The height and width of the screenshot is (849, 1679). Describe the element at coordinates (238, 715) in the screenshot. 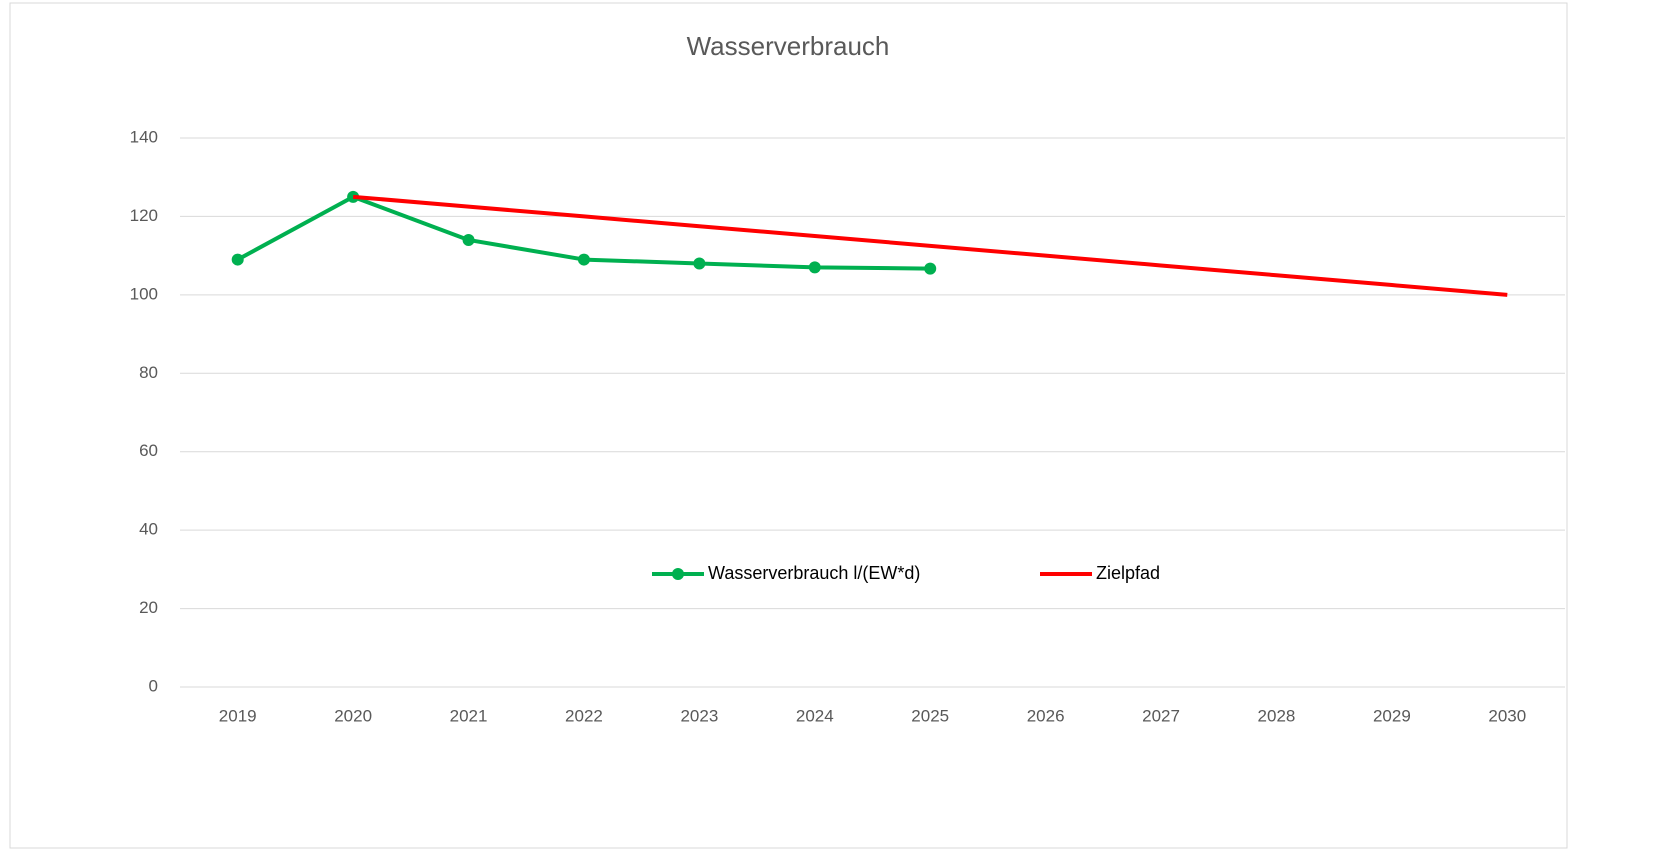

I see `x-tick-label: 2019` at that location.